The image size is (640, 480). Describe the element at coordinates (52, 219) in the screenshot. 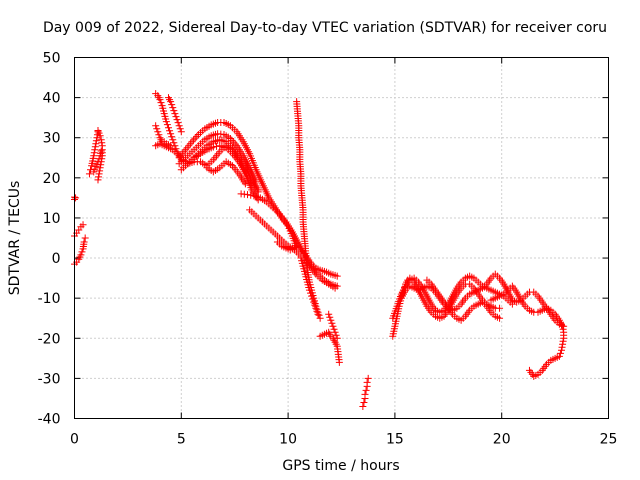

I see `y-tick-label-5: 10` at that location.